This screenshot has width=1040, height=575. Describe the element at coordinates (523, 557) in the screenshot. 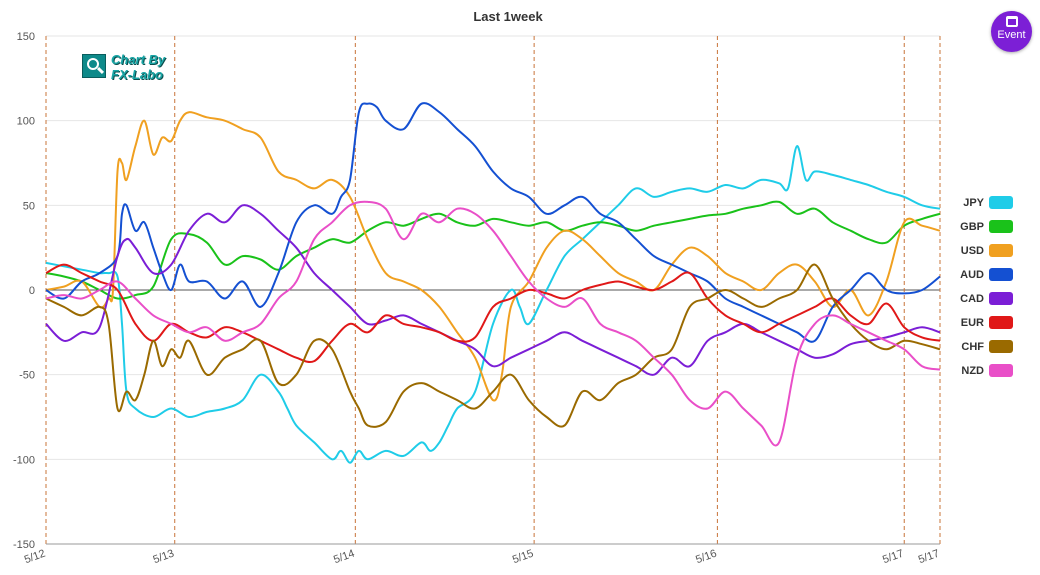

I see `x-tick-label: 5/15` at that location.